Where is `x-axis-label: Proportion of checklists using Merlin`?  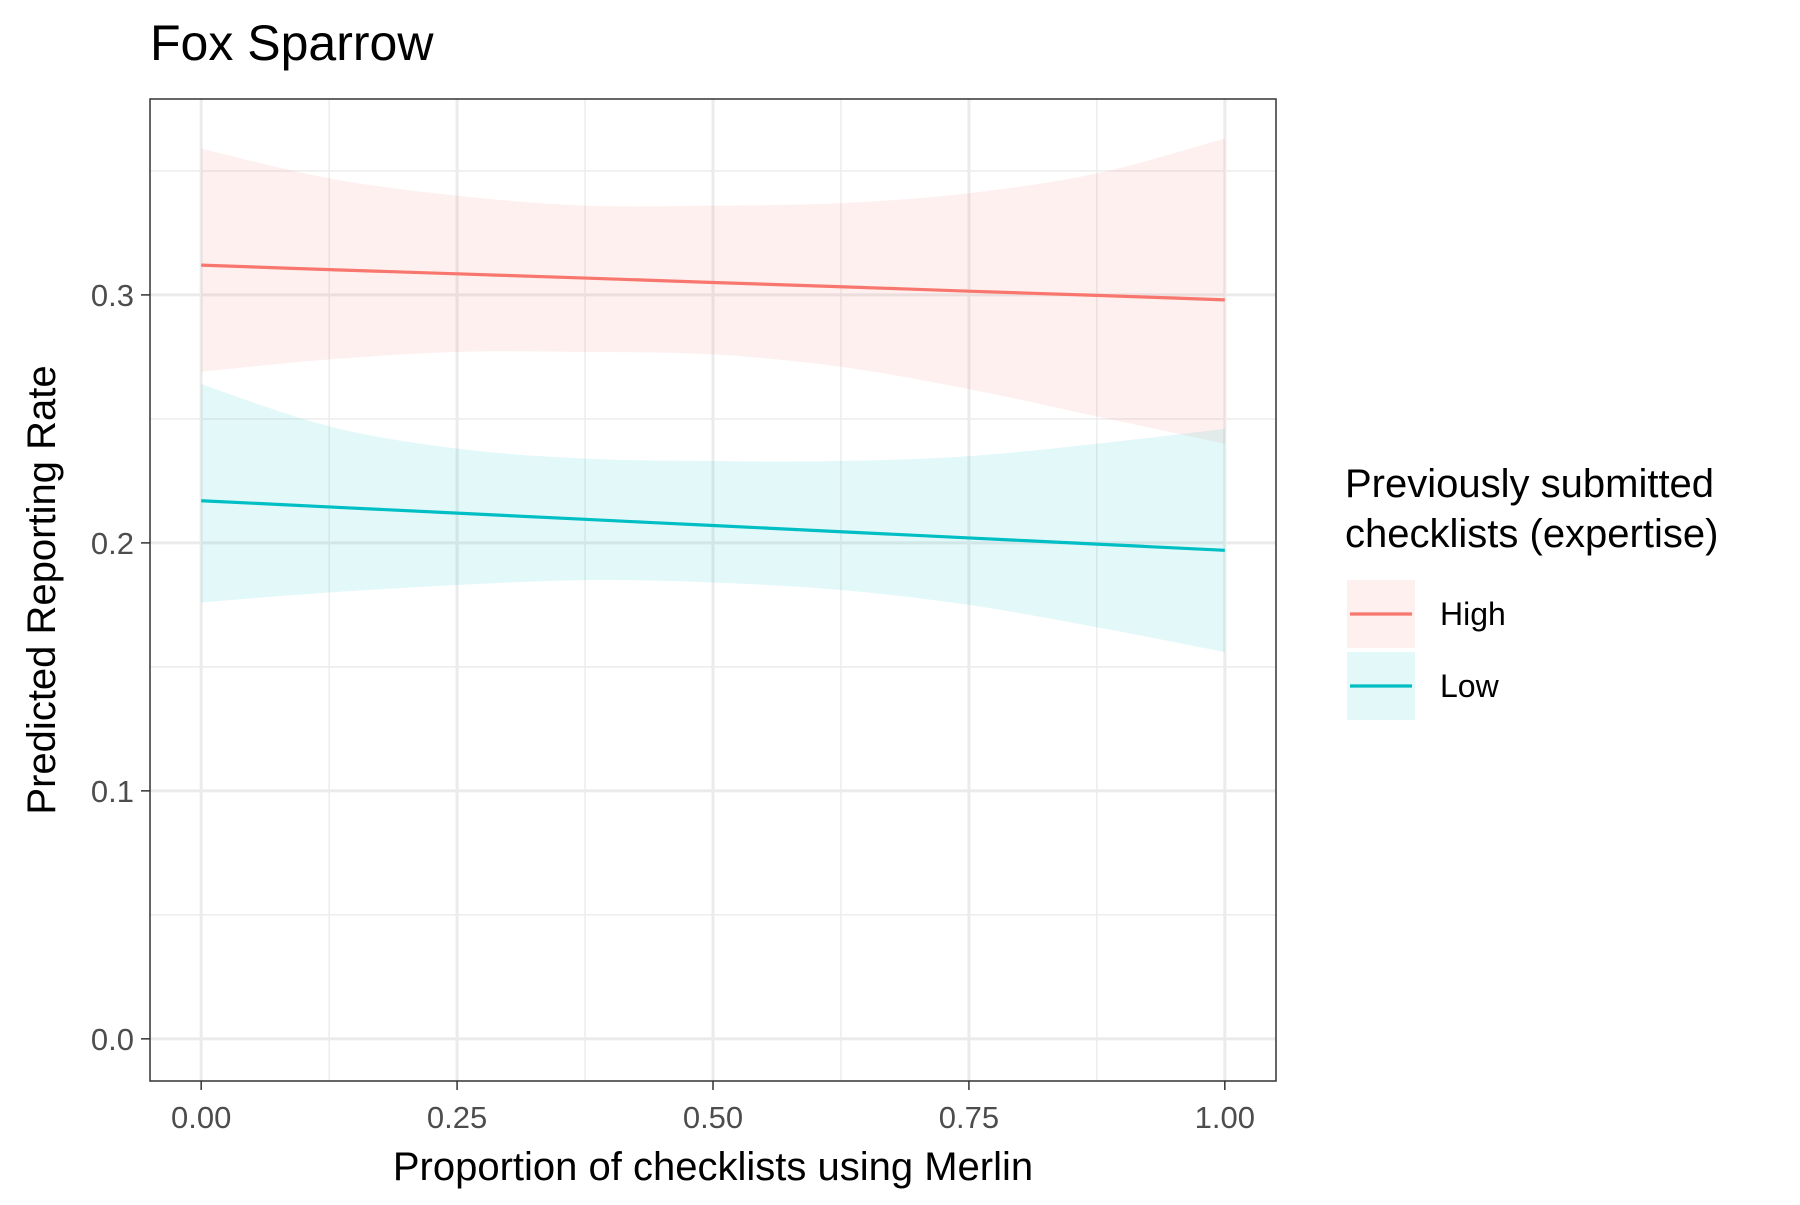 x-axis-label: Proportion of checklists using Merlin is located at coordinates (713, 1167).